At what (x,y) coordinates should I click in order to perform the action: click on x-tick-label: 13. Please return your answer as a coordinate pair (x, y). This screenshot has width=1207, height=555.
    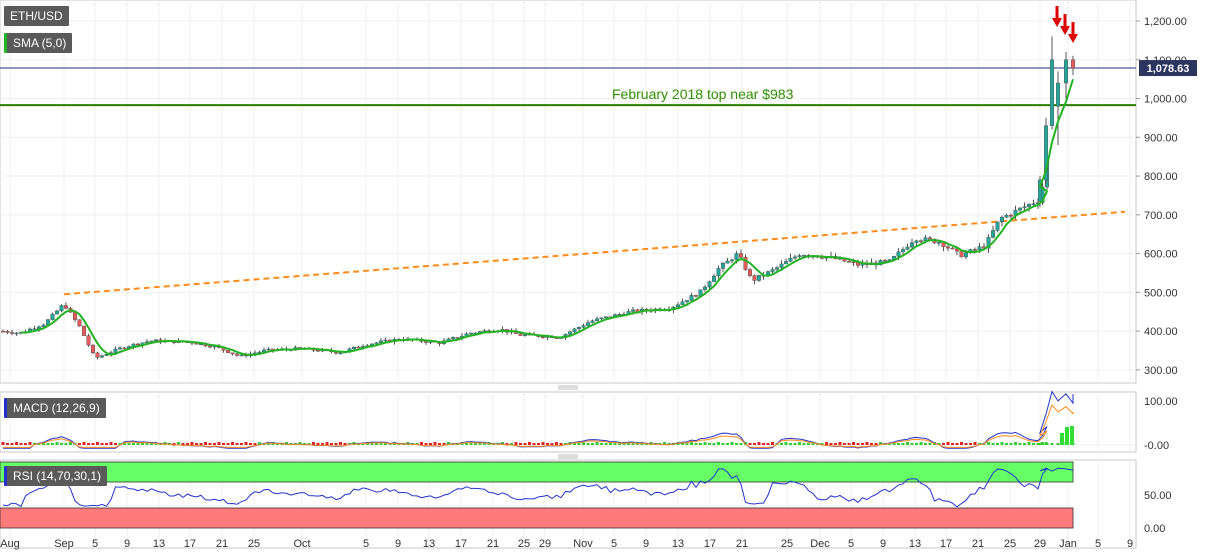
    Looking at the image, I should click on (429, 544).